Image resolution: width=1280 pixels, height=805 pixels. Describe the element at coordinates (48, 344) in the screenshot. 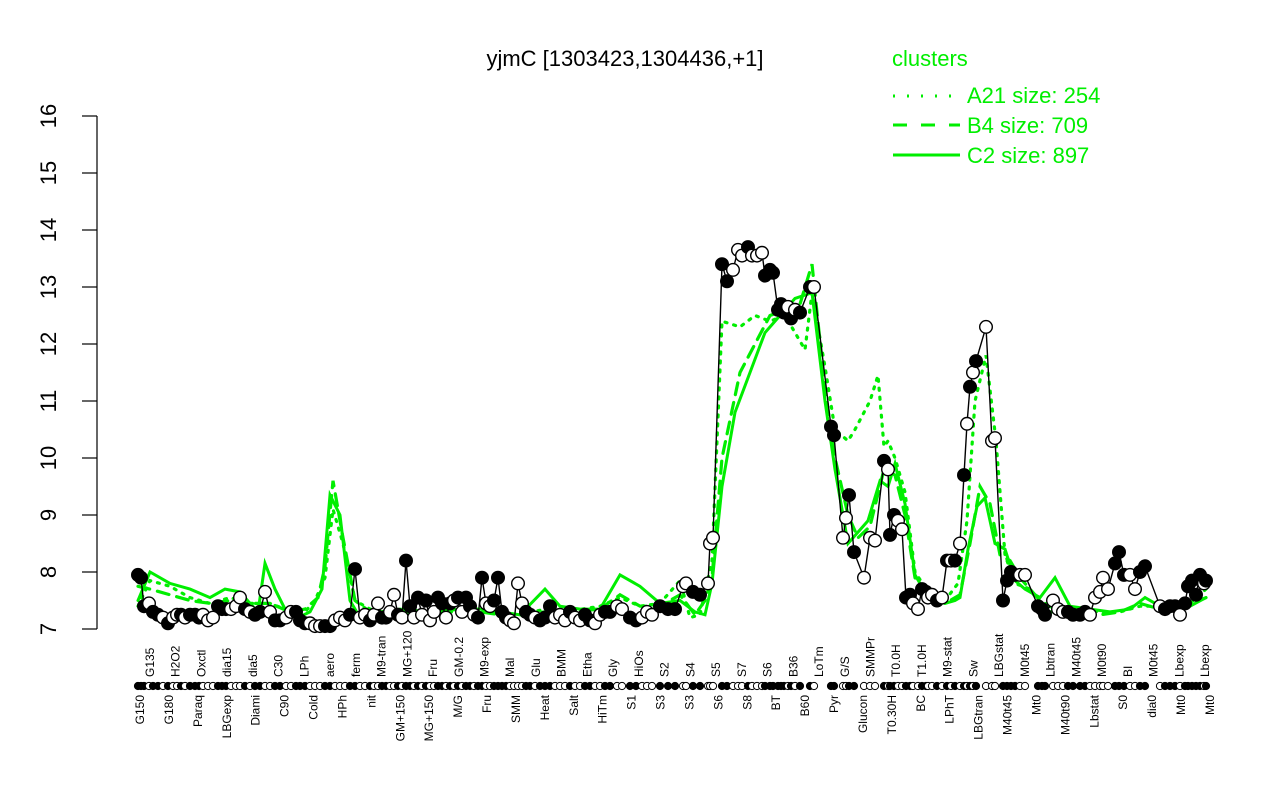

I see `y-tick-label: 12` at that location.